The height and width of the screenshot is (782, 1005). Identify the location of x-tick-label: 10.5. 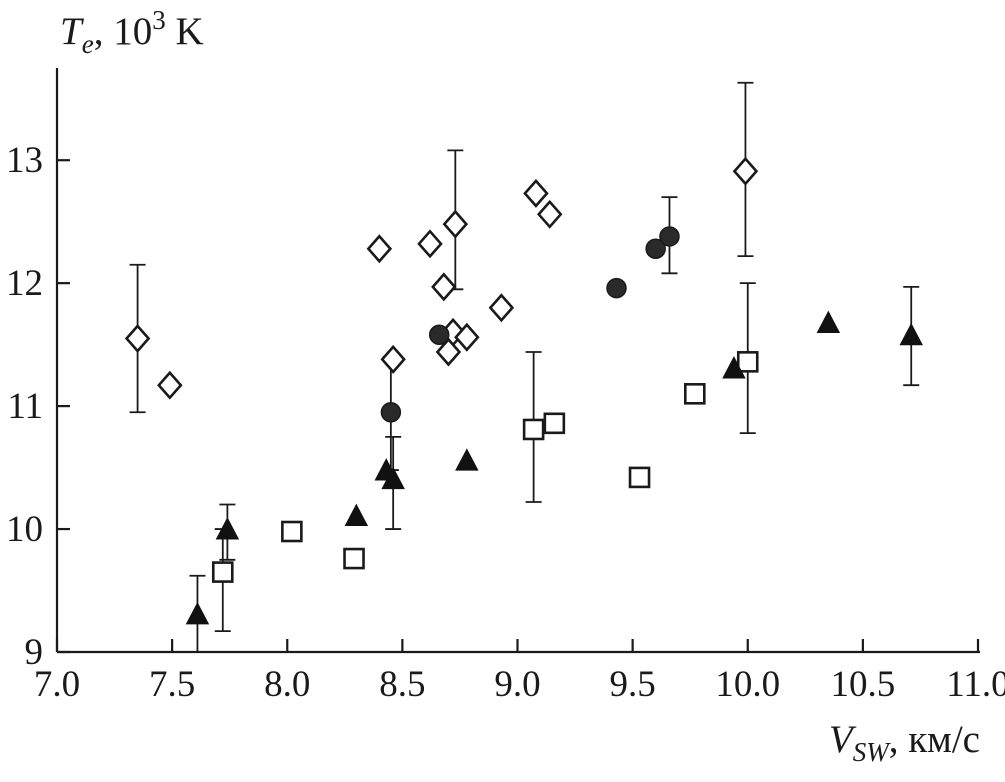
(863, 684).